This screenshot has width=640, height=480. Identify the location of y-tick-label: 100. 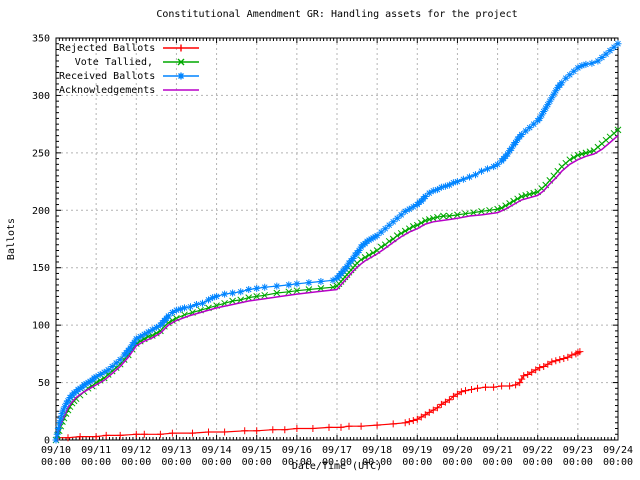
(41, 326).